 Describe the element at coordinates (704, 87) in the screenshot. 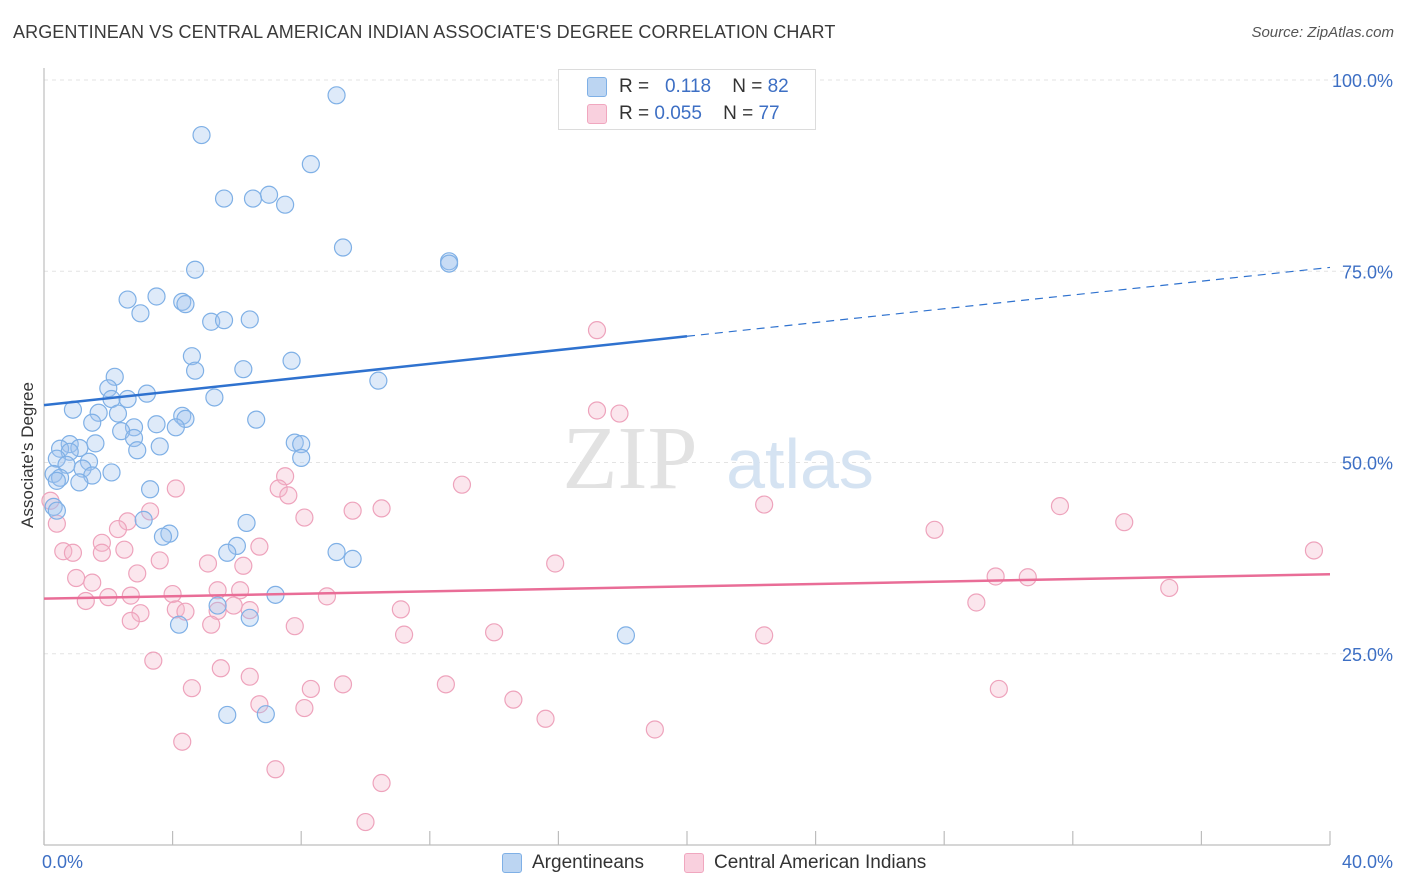

I see `stats-text-argentineans: R = 0.118 N = 82` at that location.